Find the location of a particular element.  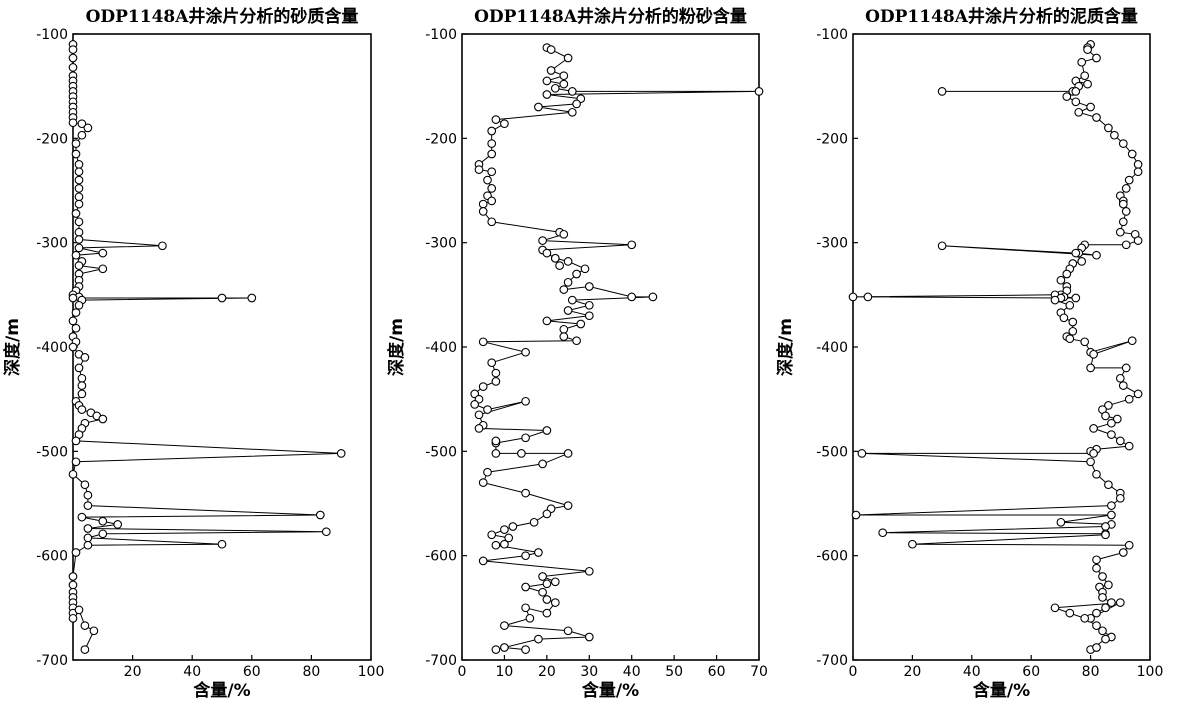

y-tick-label: -700 is located at coordinates (441, 661).